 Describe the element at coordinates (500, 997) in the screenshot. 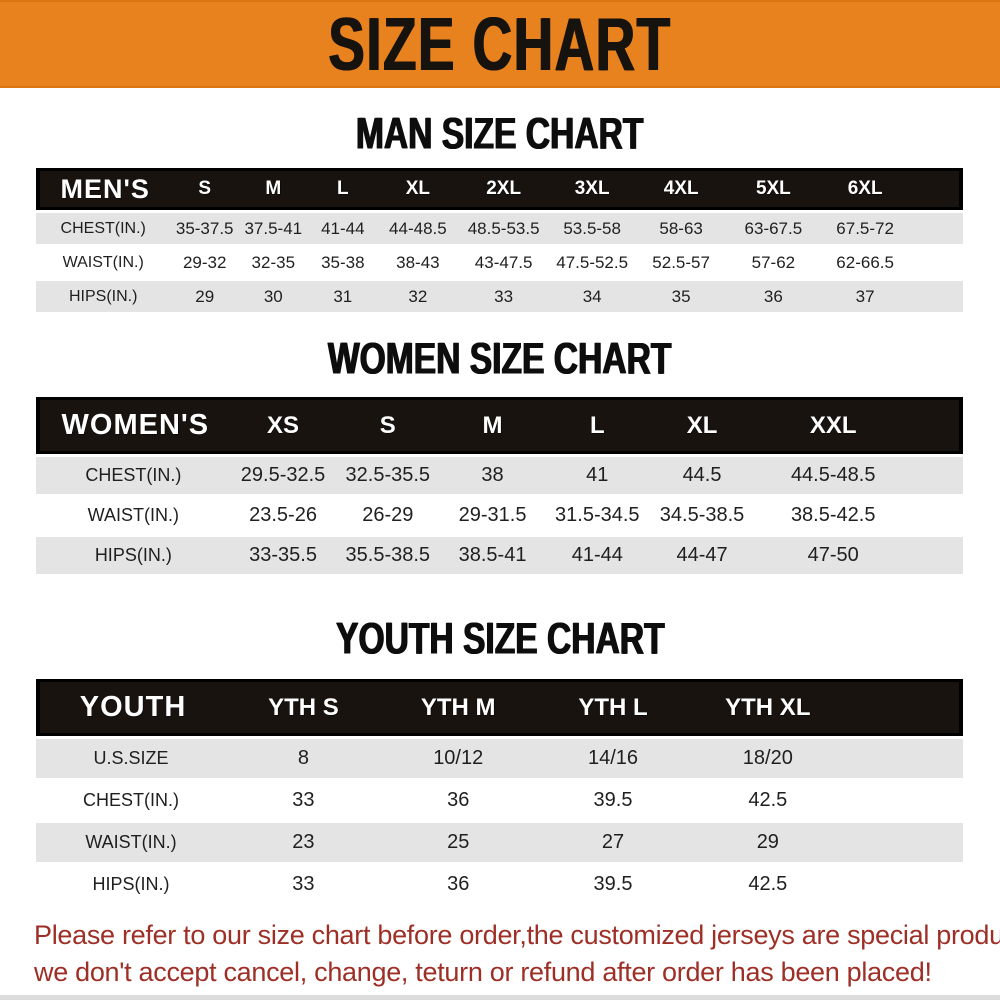

I see `bottom-edge-strip` at that location.